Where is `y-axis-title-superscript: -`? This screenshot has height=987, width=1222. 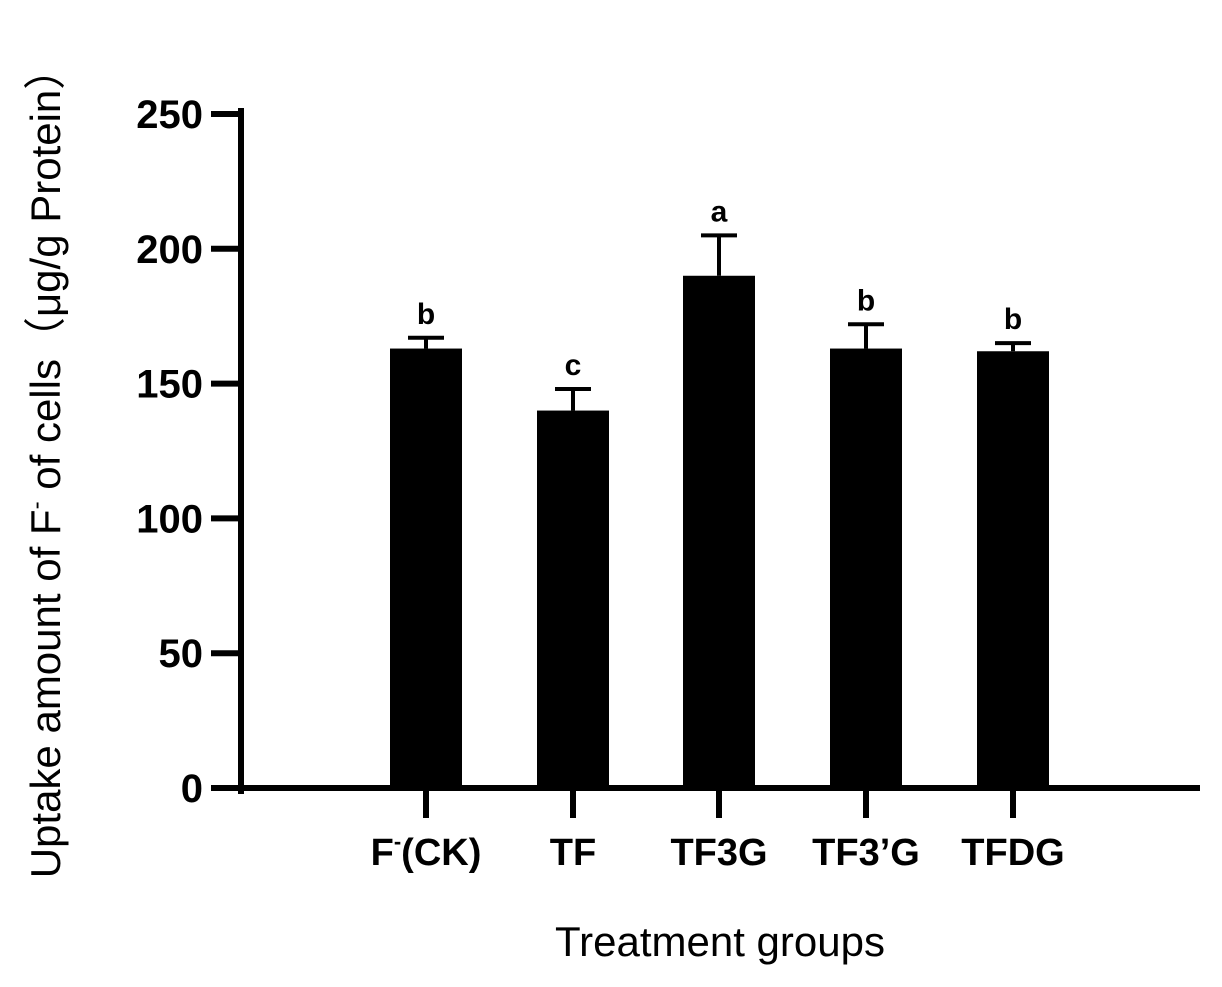
y-axis-title-superscript: - is located at coordinates (36, 505).